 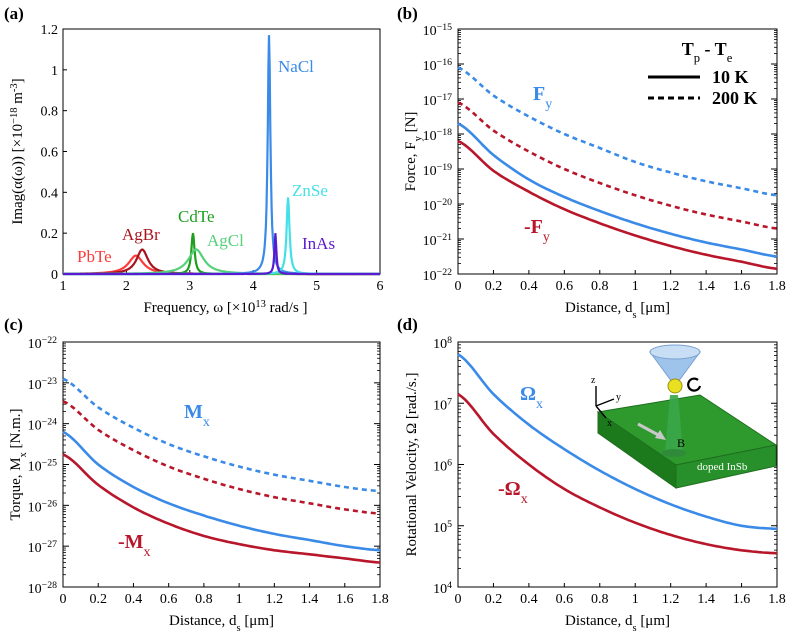 What do you see at coordinates (14, 87) in the screenshot?
I see `panel-a-ylabel-part: -3` at bounding box center [14, 87].